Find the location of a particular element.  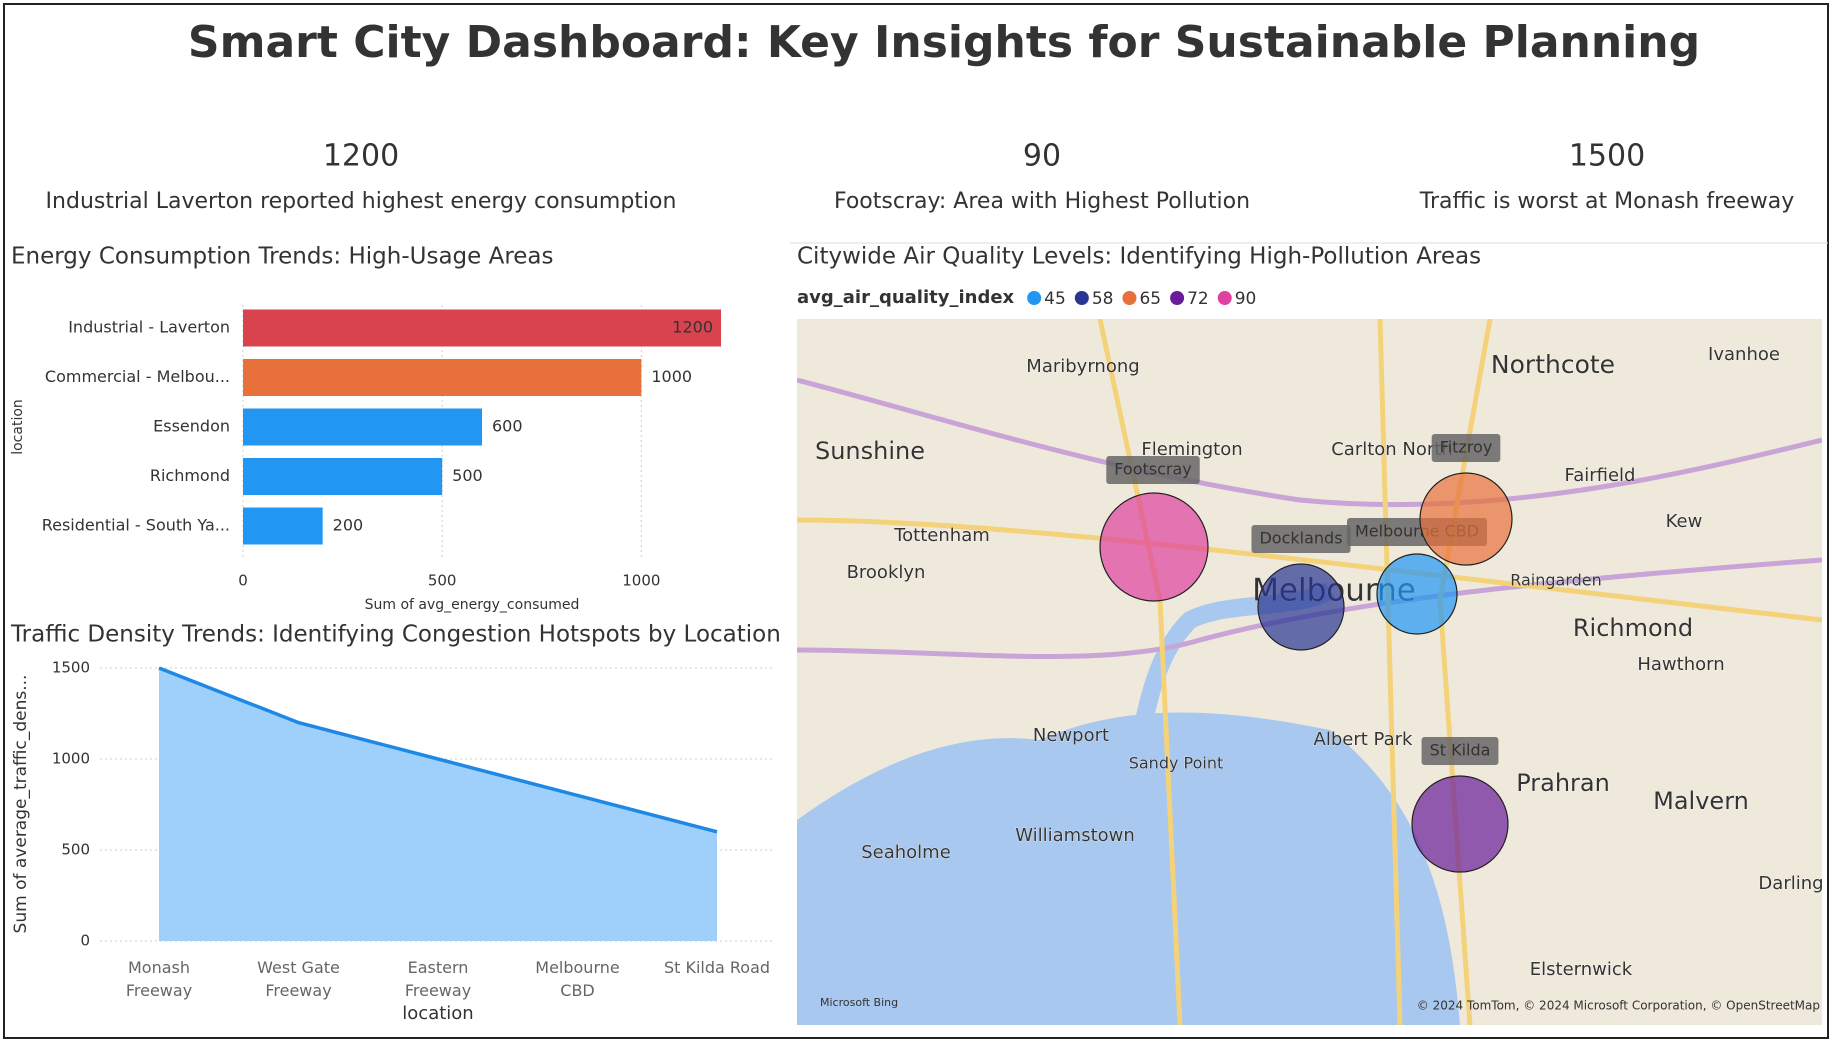

bubble-label: Docklands is located at coordinates (1300, 538).